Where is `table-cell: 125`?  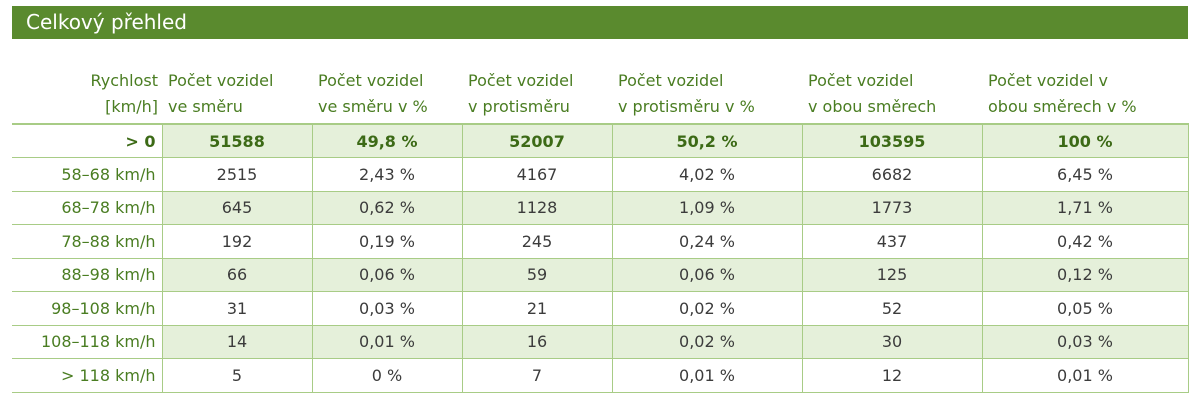
table-cell: 125 is located at coordinates (891, 275).